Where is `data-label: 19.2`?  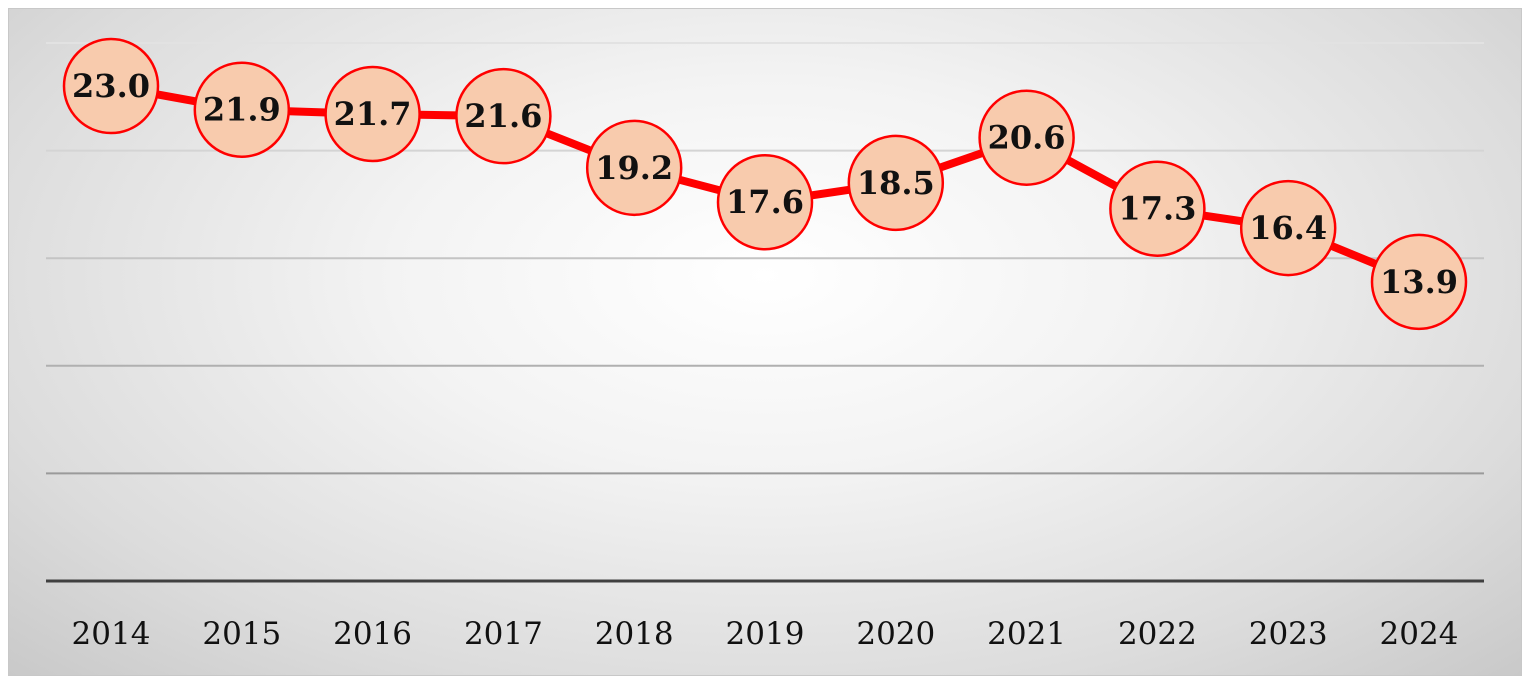 data-label: 19.2 is located at coordinates (634, 168).